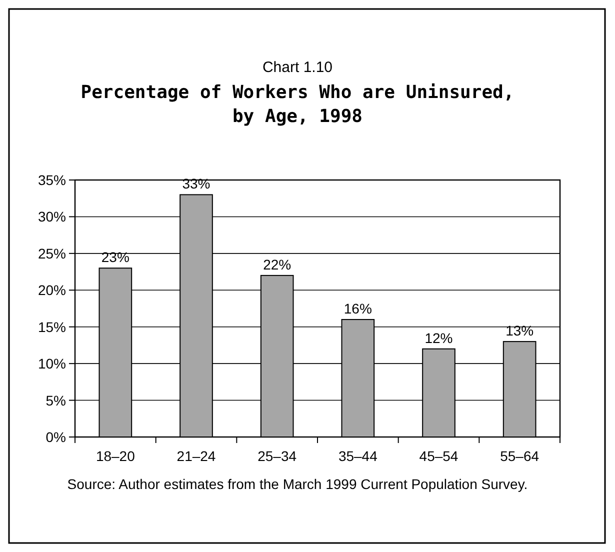 The image size is (615, 552). I want to click on source-note: Source: Author estimates from the March 1999 Current Population Survey., so click(297, 484).